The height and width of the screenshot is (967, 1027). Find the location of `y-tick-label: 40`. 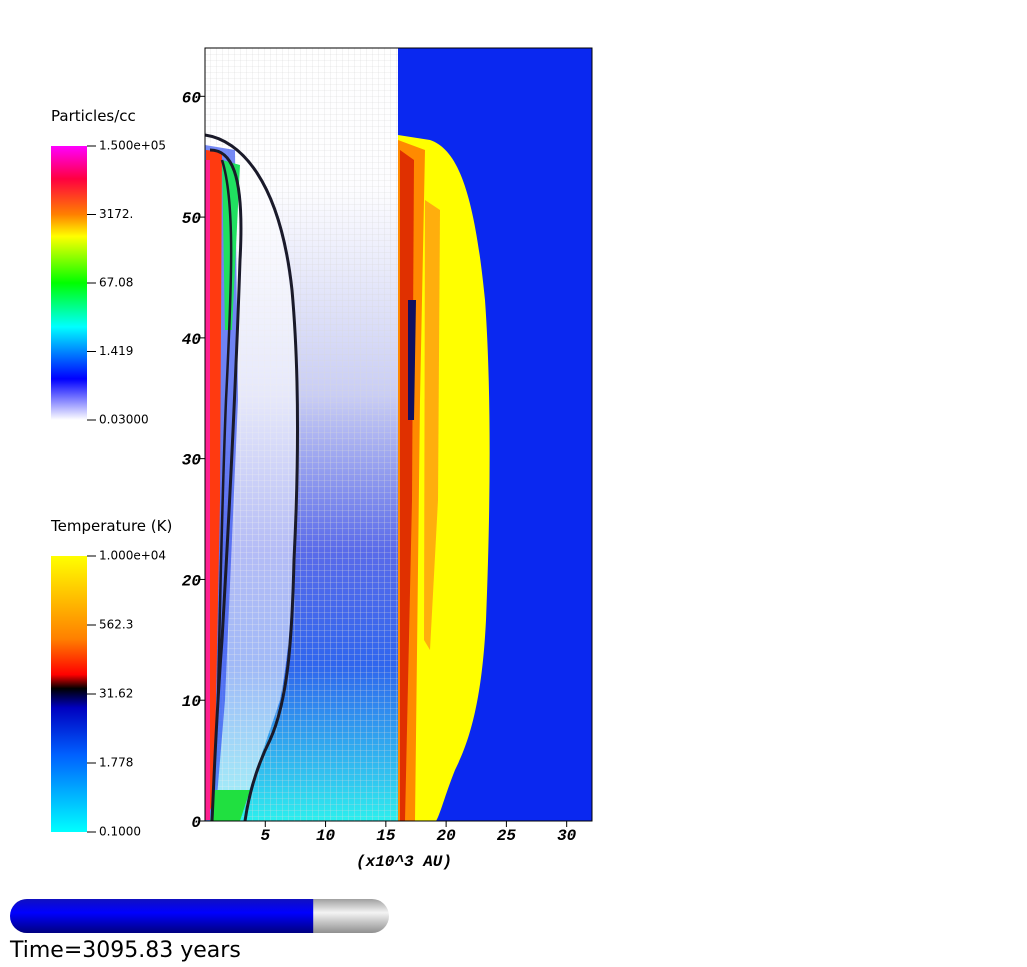

y-tick-label: 40 is located at coordinates (192, 340).